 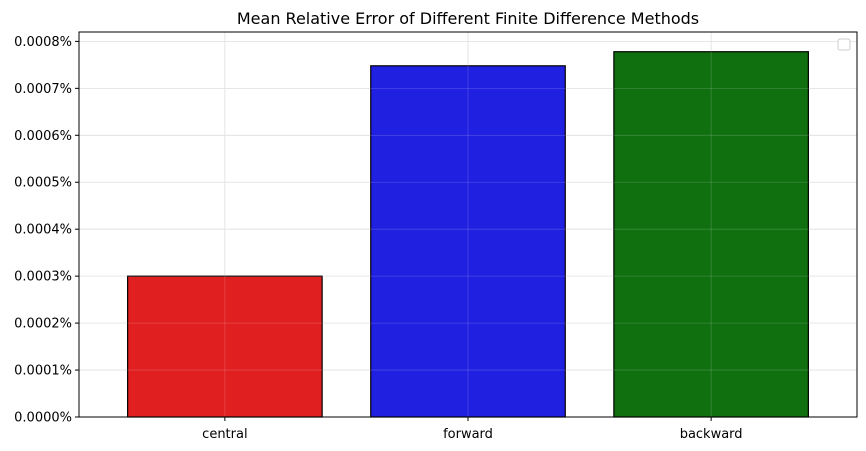 I want to click on legend, so click(x=844, y=44).